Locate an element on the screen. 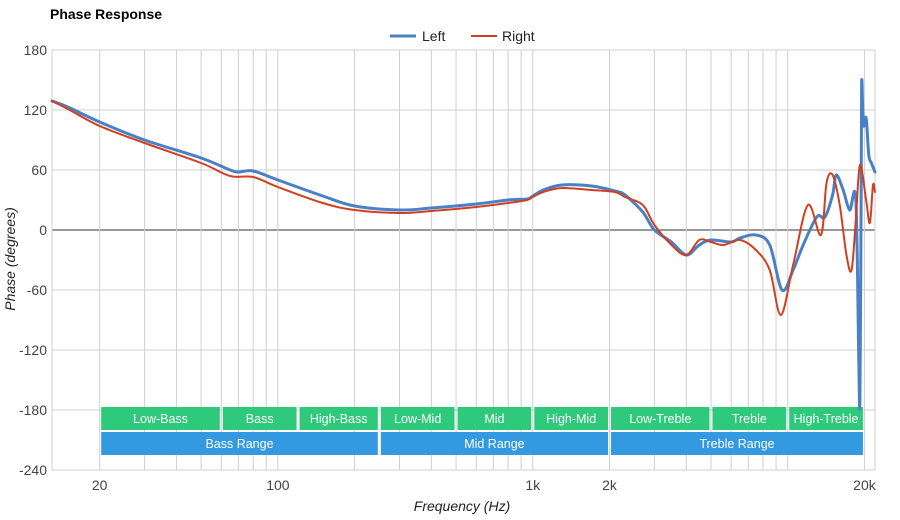 The width and height of the screenshot is (900, 520). band-label: Treble Range is located at coordinates (736, 444).